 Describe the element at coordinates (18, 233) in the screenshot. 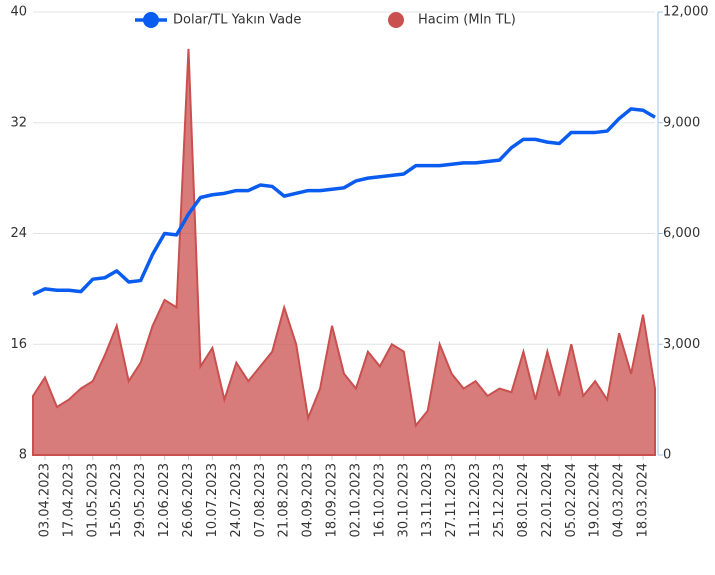

I see `y-tick-label: 24` at that location.